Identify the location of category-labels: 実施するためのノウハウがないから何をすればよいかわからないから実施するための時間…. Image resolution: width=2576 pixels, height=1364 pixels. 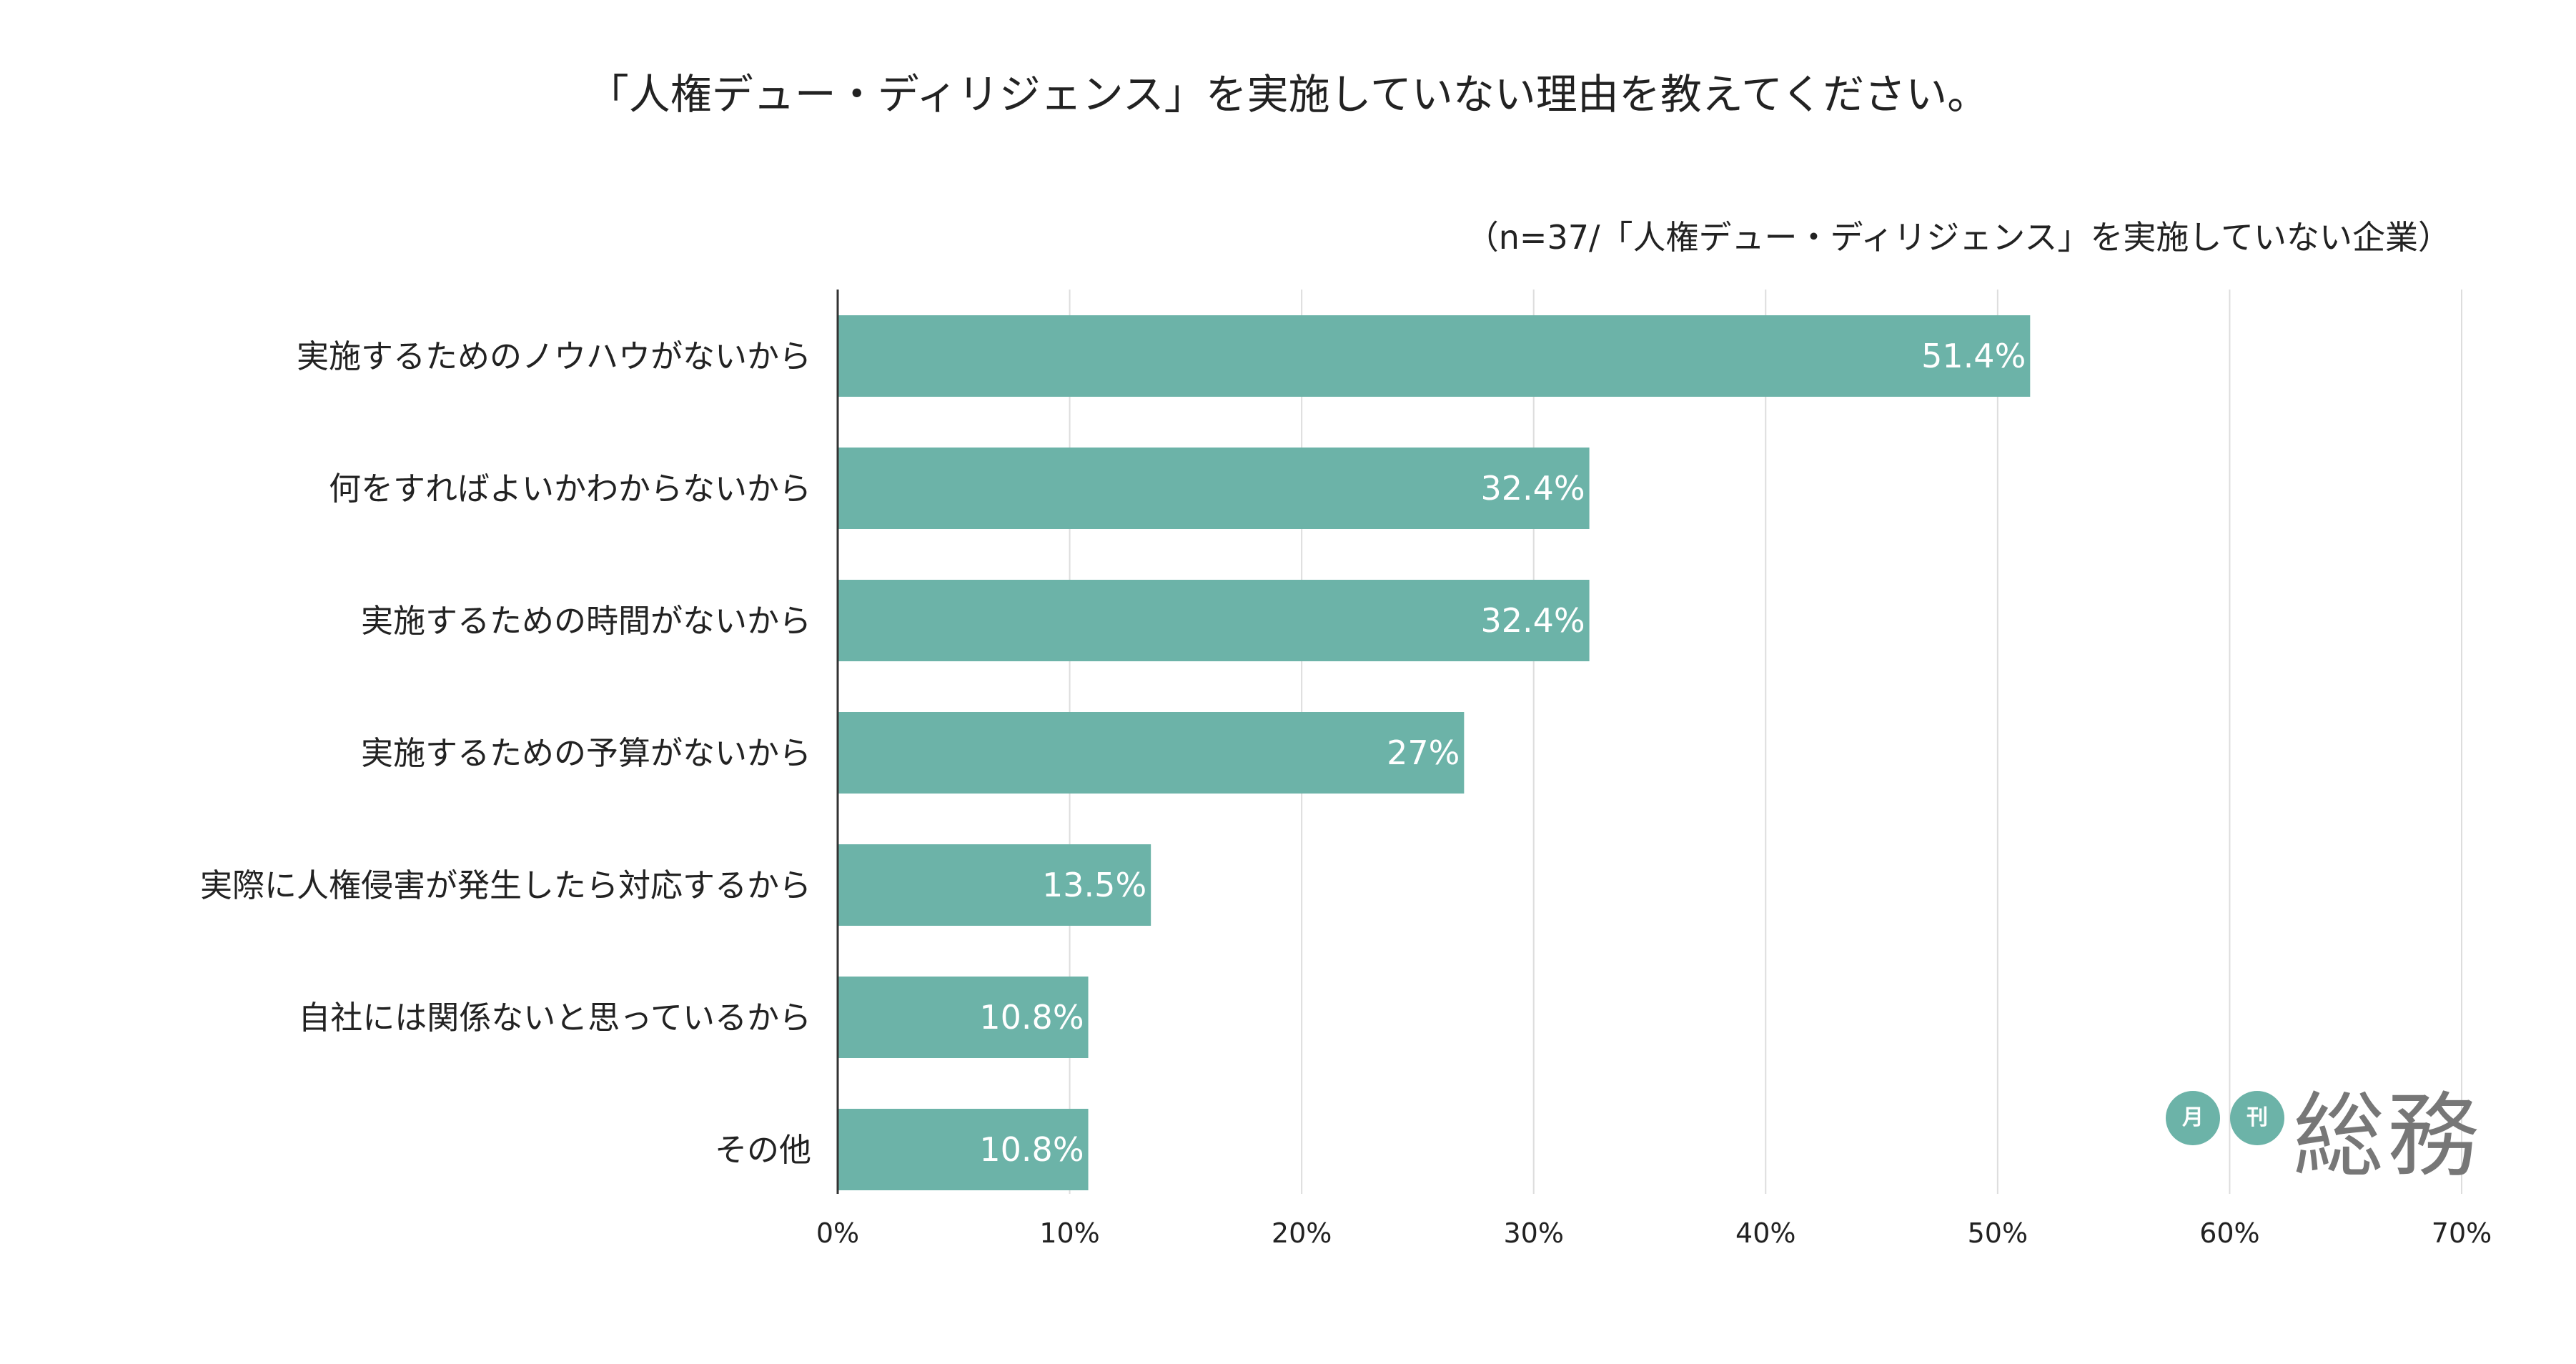
(506, 753).